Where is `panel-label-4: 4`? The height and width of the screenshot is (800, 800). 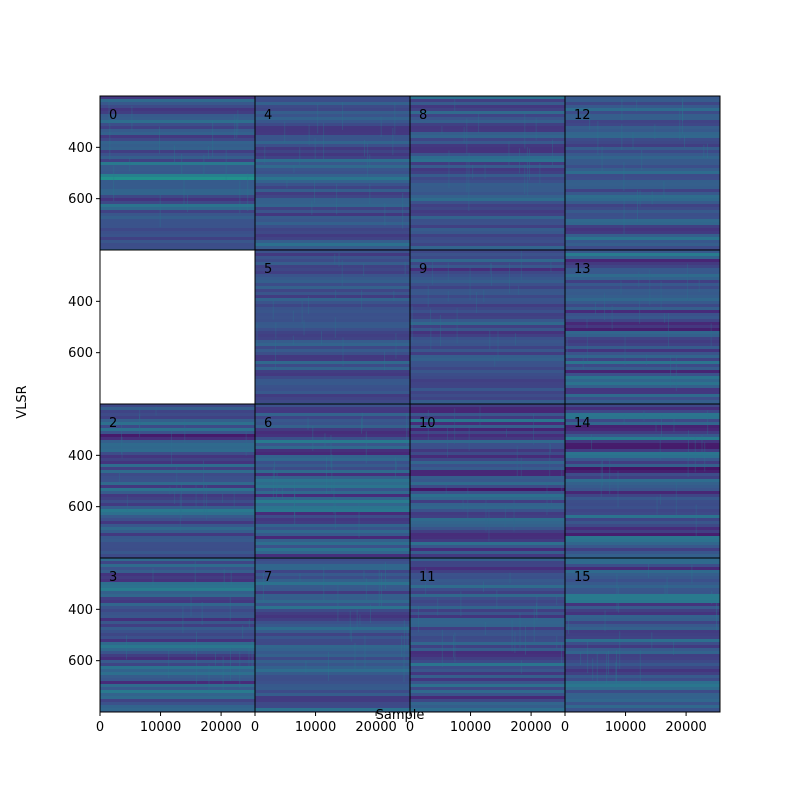 panel-label-4: 4 is located at coordinates (268, 115).